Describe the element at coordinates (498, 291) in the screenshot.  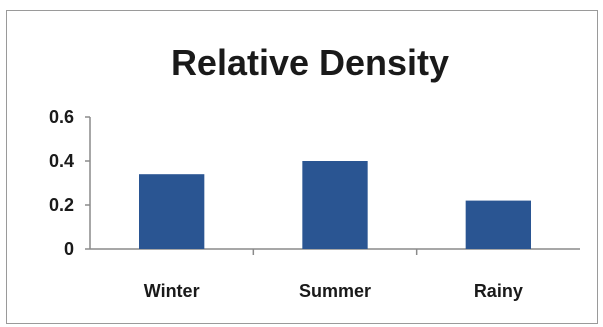
I see `category-label: Rainy` at that location.